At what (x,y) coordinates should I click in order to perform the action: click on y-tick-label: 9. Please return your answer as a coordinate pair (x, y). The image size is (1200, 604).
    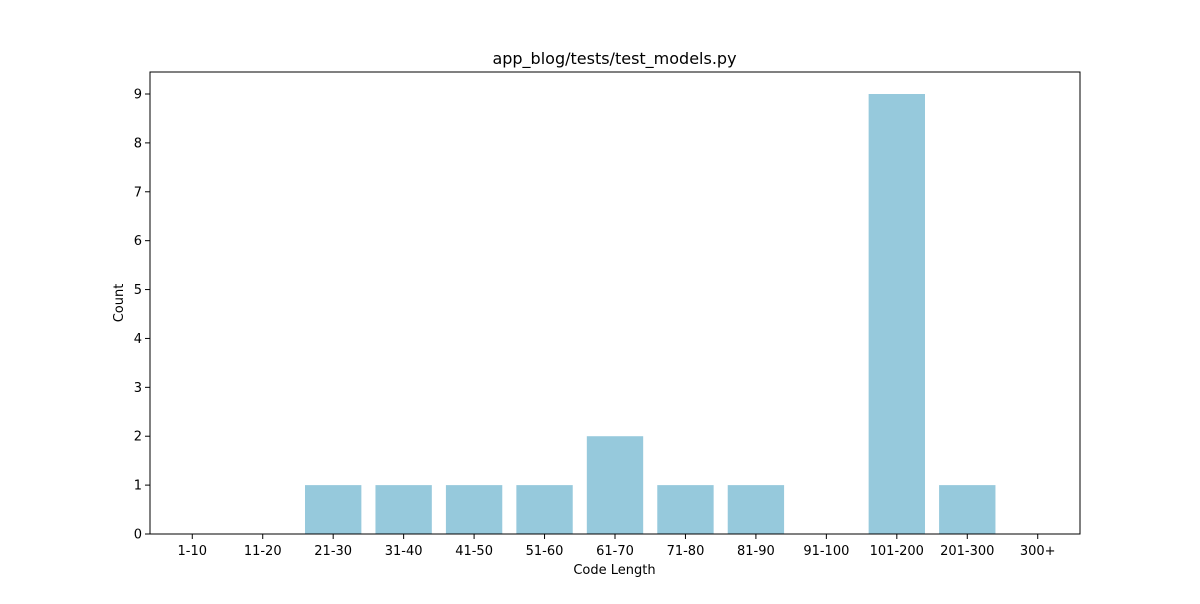
    Looking at the image, I should click on (138, 95).